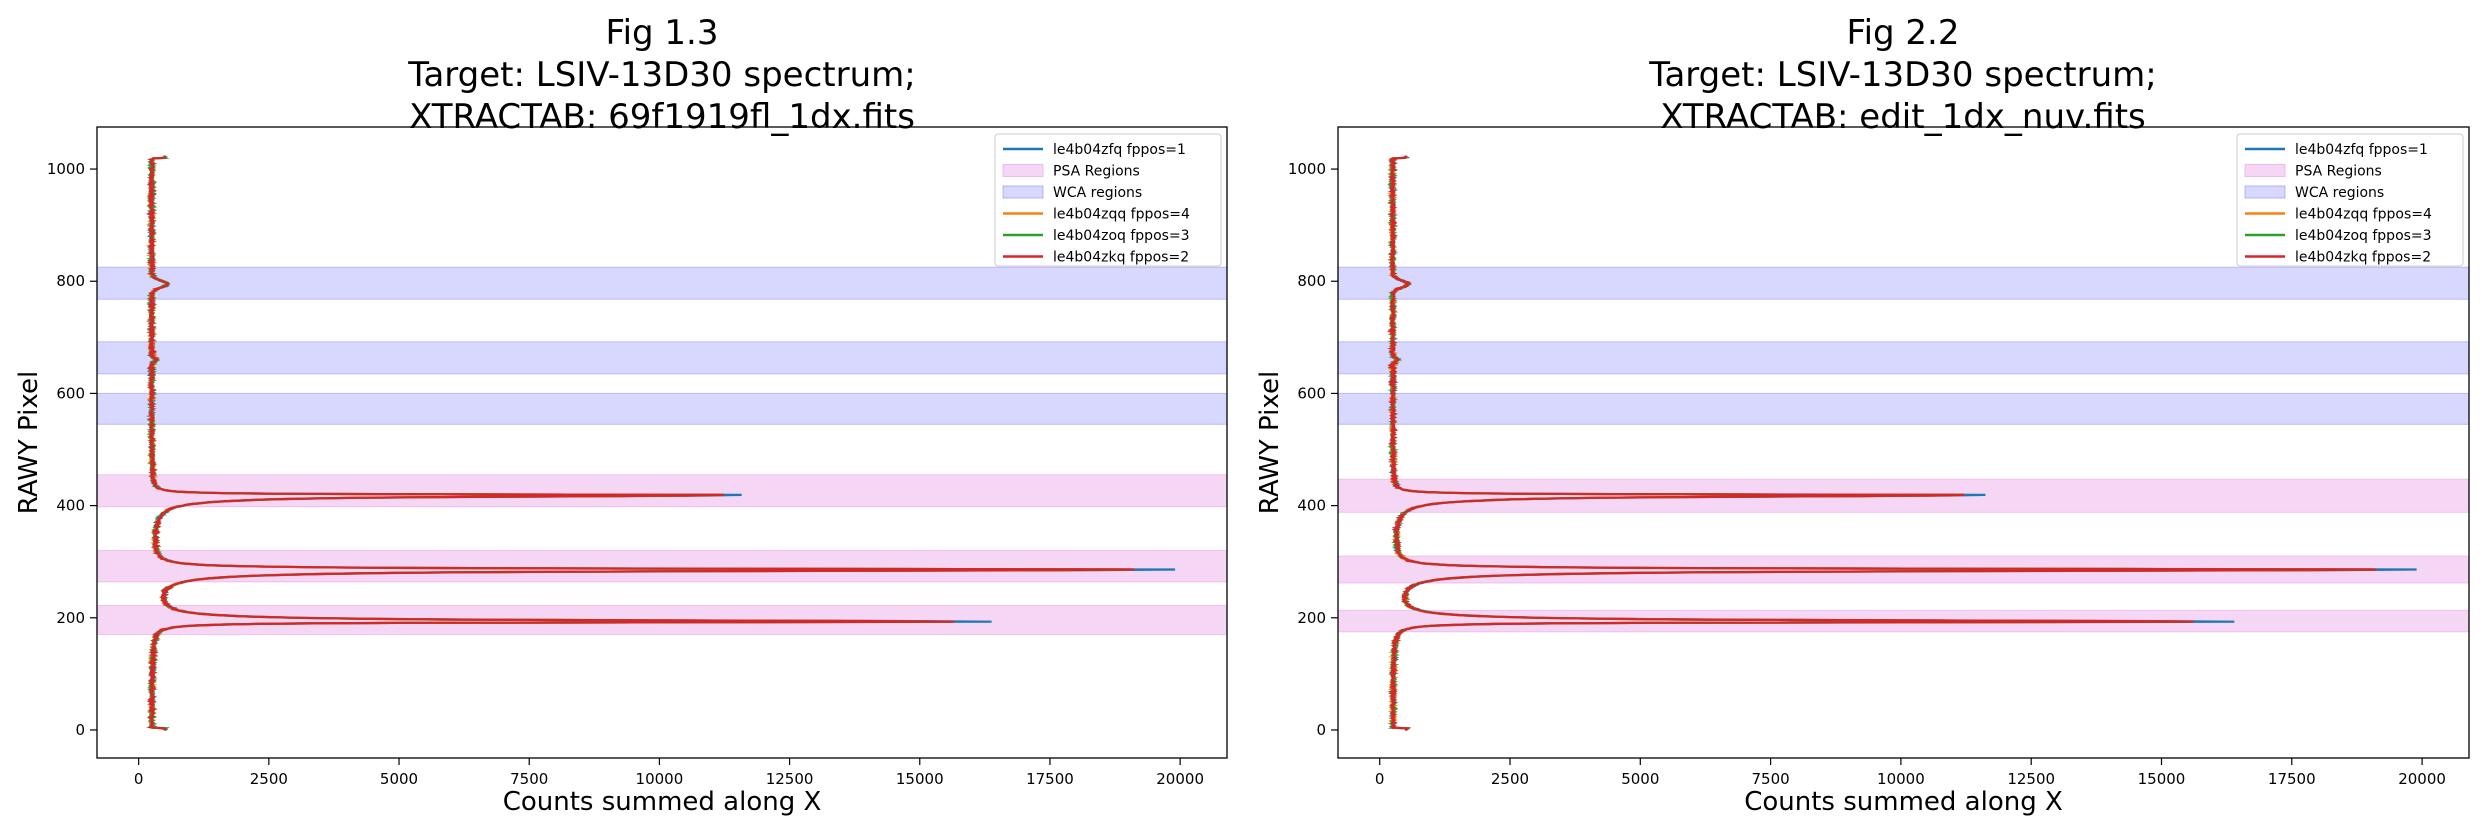 This screenshot has width=2489, height=835. I want to click on chart-1-title-line-2: Target: LSIV-13D30 spectrum;, so click(662, 75).